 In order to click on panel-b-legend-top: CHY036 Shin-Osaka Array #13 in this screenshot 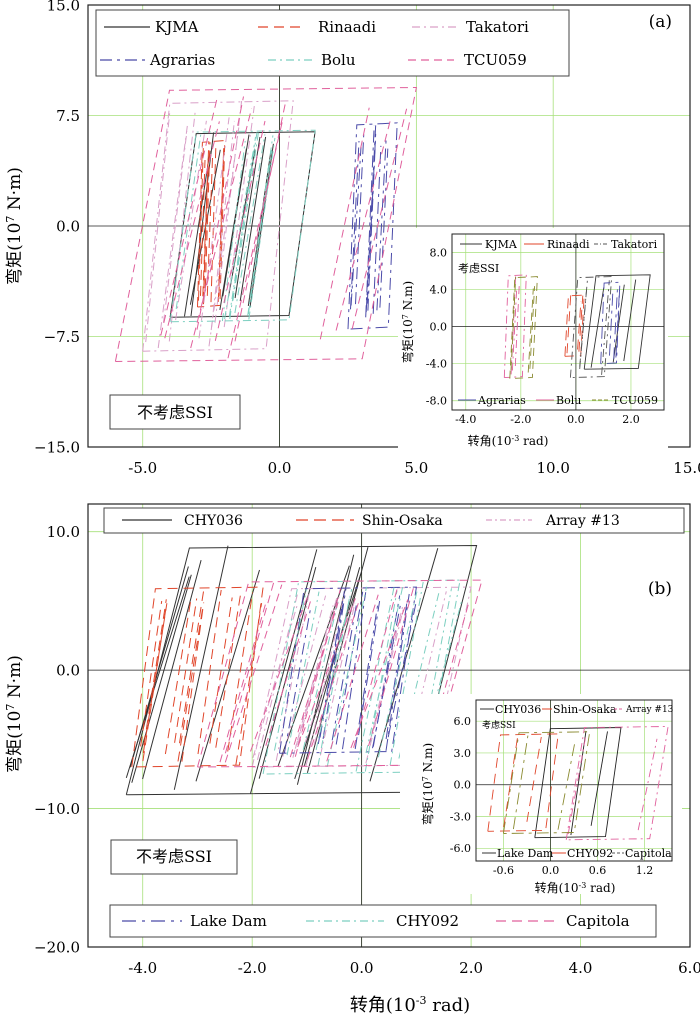, I will do `click(394, 520)`.